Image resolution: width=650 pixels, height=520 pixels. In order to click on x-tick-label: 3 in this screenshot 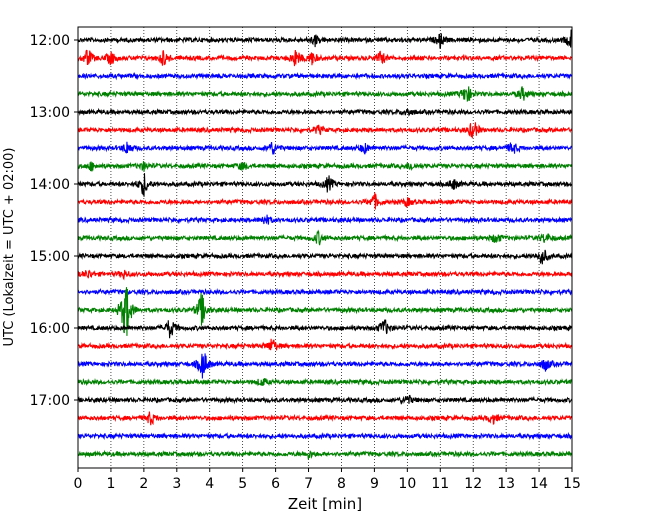, I will do `click(176, 484)`.